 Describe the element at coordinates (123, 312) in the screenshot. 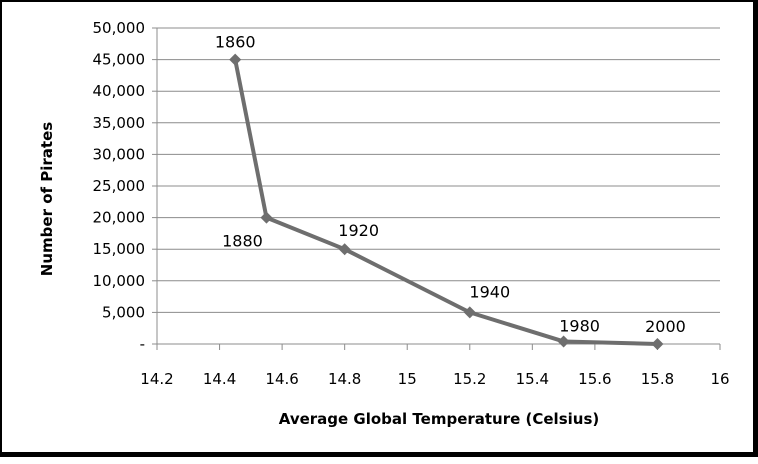

I see `y-tick-label: 5,000` at that location.